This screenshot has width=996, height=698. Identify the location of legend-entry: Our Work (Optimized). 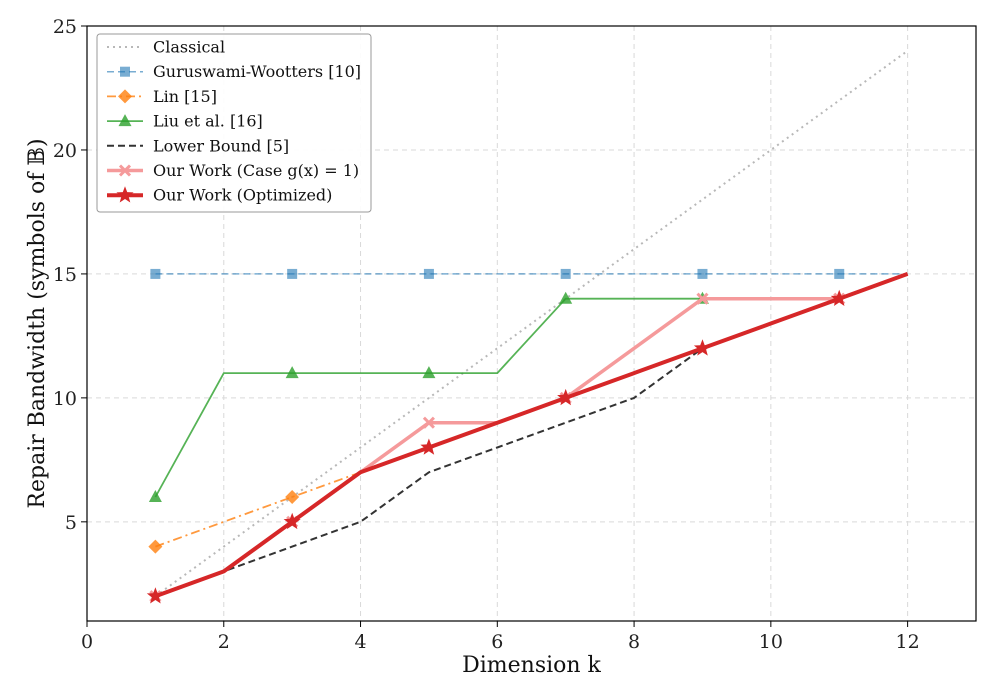
(219, 195).